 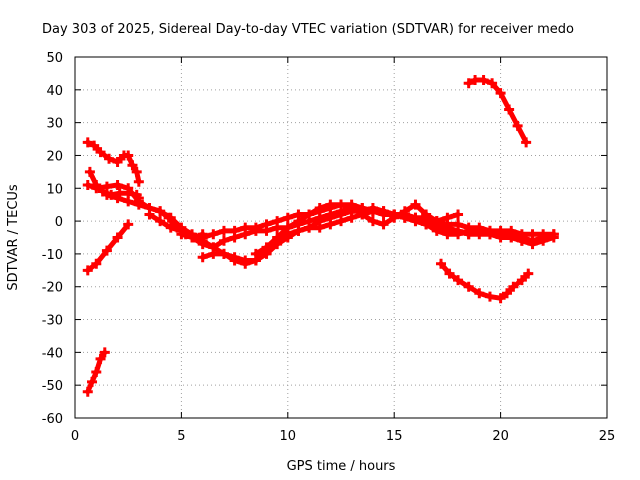 I want to click on x-axis-label: GPS time / hours, so click(x=341, y=466).